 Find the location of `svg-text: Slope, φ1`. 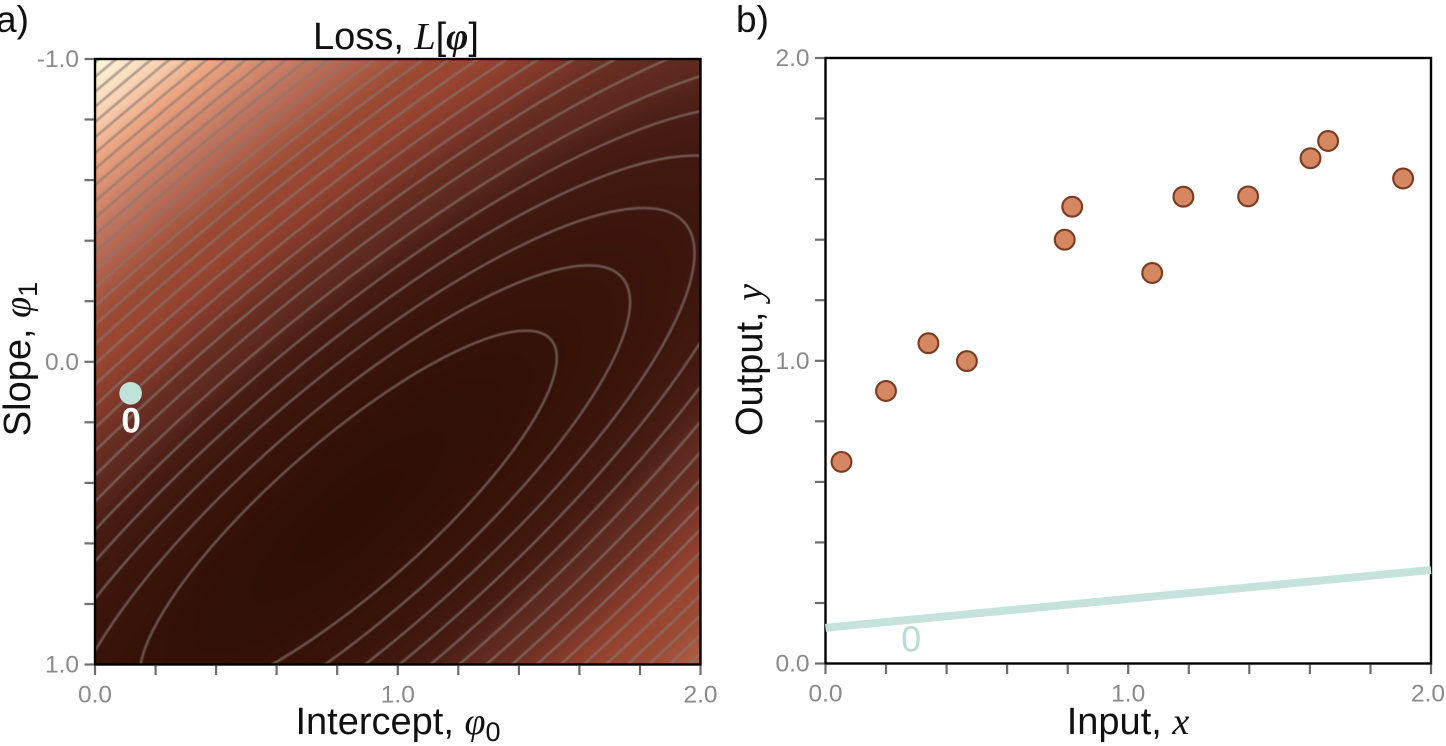

svg-text: Slope, φ1 is located at coordinates (21, 359).